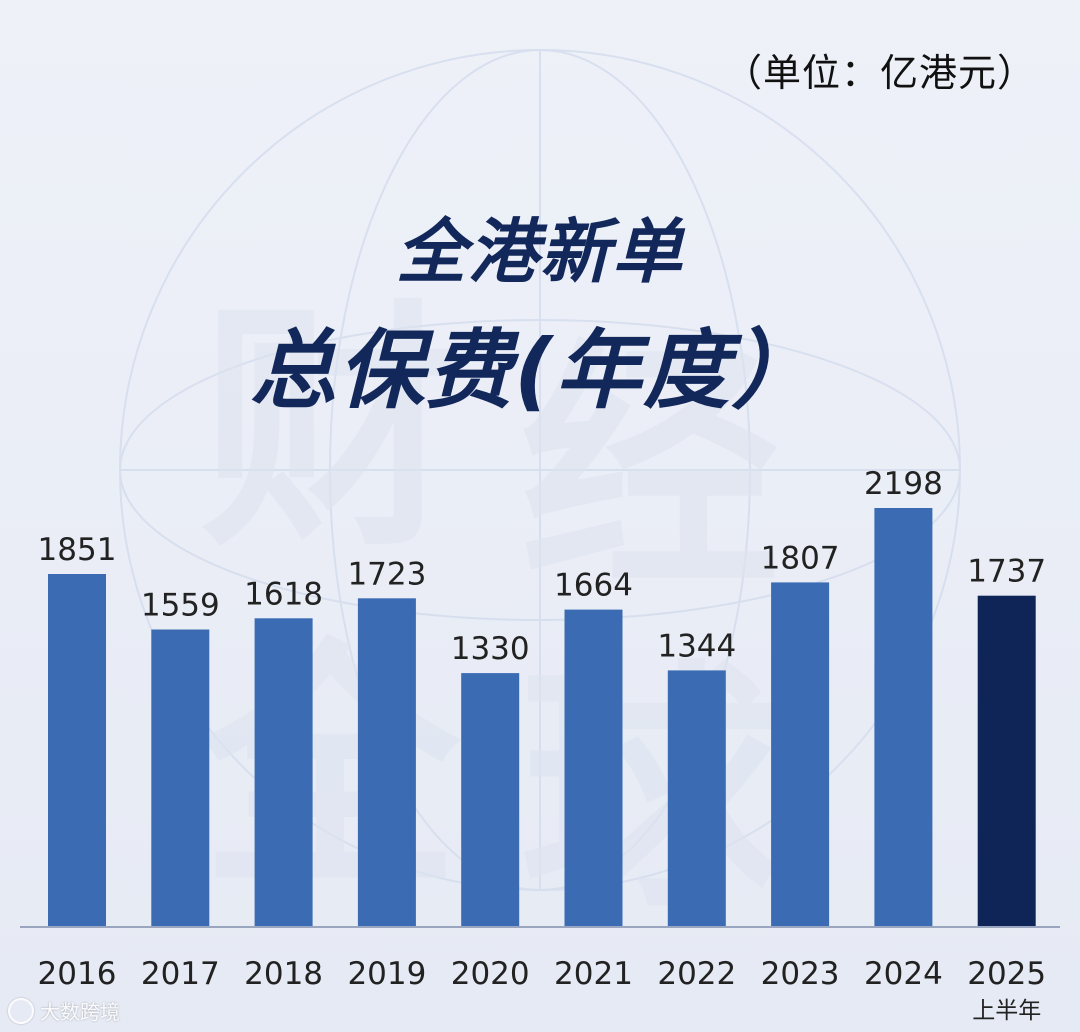 This screenshot has height=1032, width=1080. Describe the element at coordinates (879, 73) in the screenshot. I see `unit-label: （单位：亿港元）` at that location.